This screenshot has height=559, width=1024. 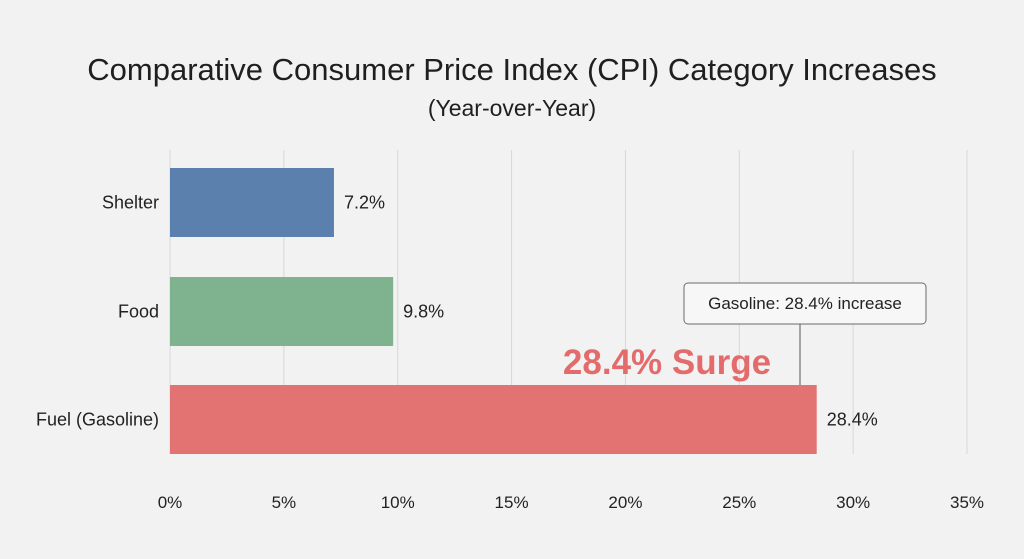 I want to click on data-label: 28.4%, so click(x=852, y=420).